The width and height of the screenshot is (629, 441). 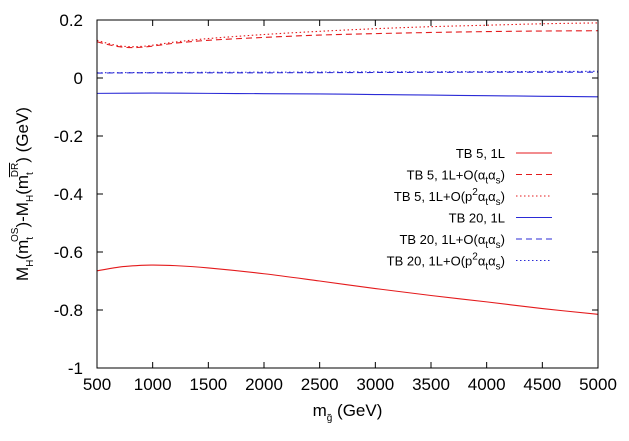 What do you see at coordinates (71, 20) in the screenshot?
I see `y-tick-label: 0.2` at bounding box center [71, 20].